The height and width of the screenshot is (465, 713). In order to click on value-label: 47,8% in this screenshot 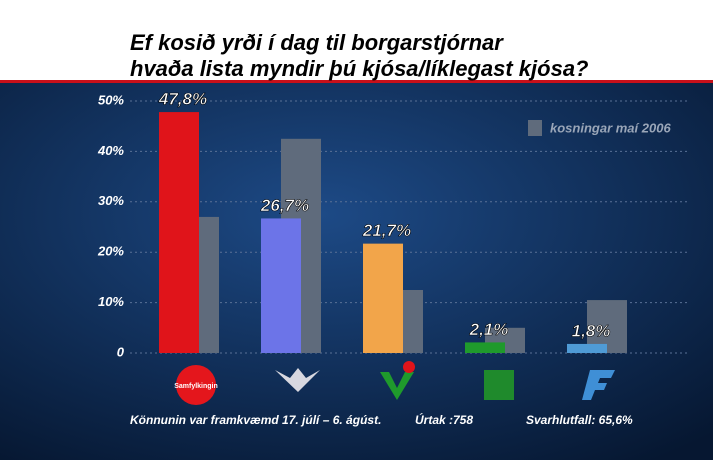, I will do `click(182, 99)`.